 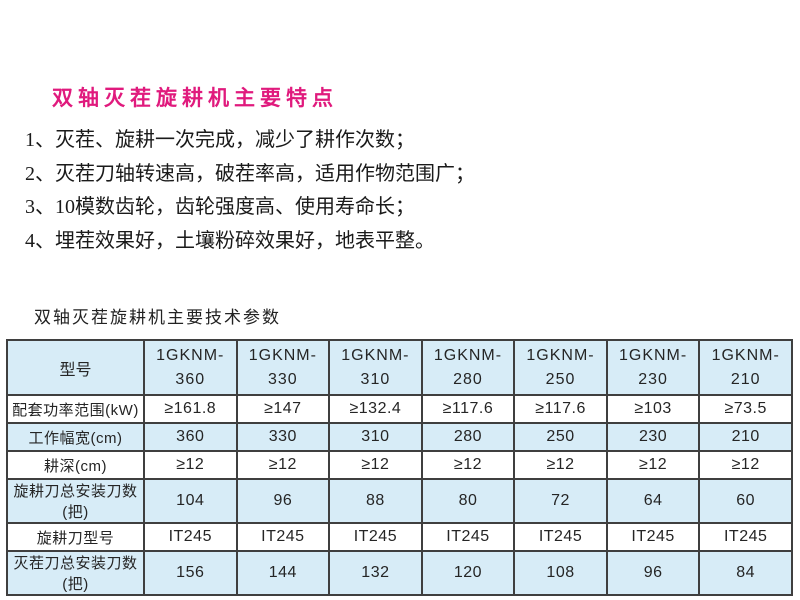 I want to click on header-model-330: 1GKNM- 330, so click(x=283, y=367).